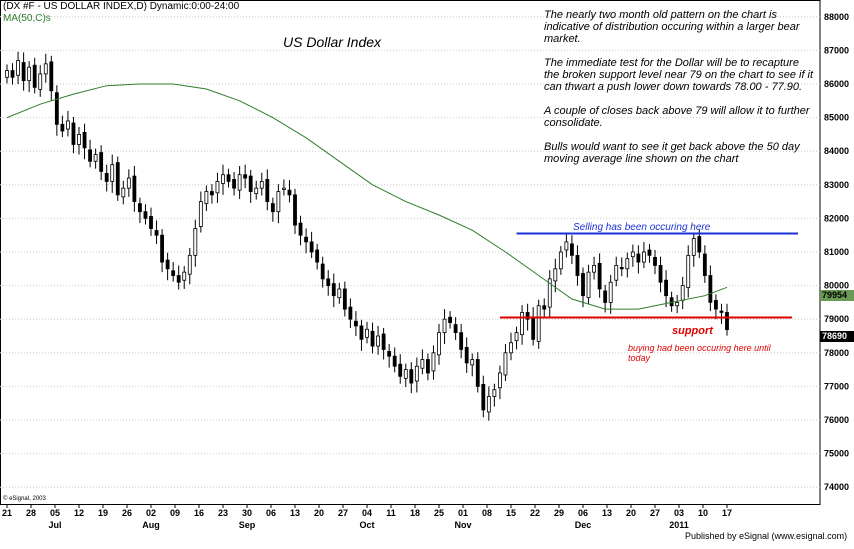  I want to click on x-tick-label: 26, so click(127, 513).